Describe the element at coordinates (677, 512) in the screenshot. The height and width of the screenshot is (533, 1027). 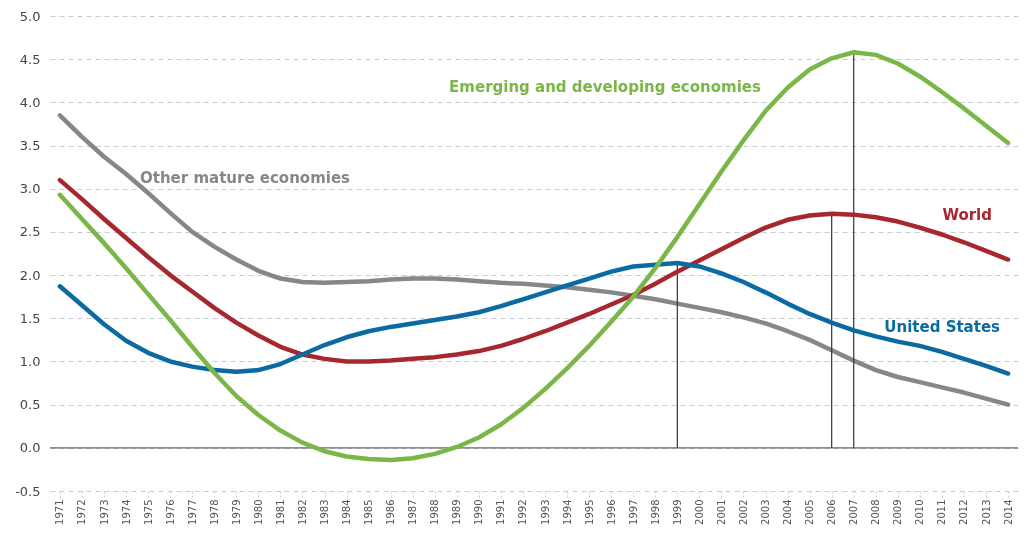
I see `x-tick-label: 1999` at that location.